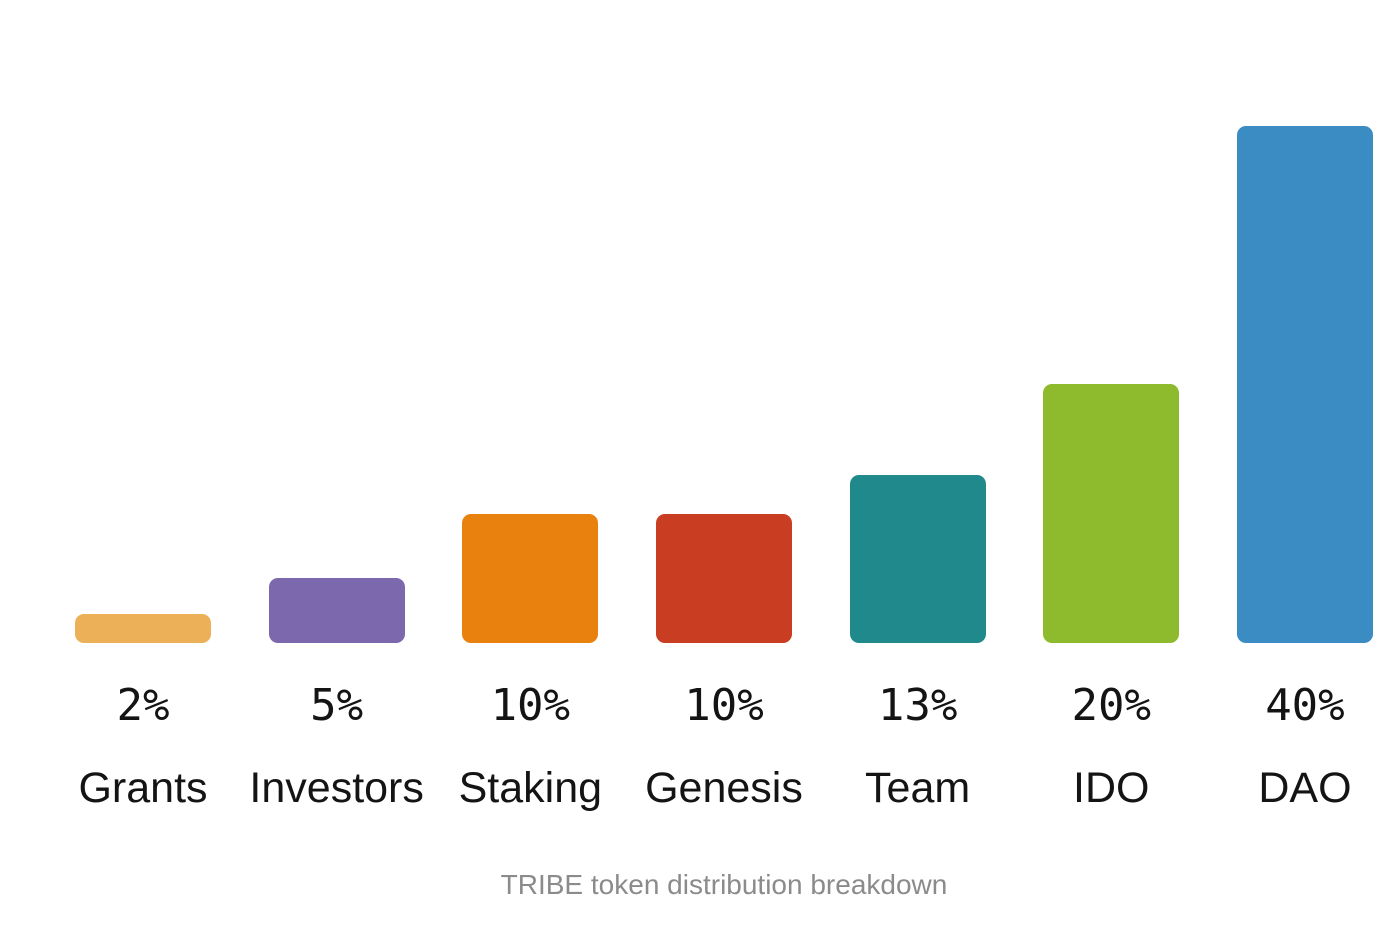 The width and height of the screenshot is (1400, 940). Describe the element at coordinates (336, 610) in the screenshot. I see `bar-investors` at that location.